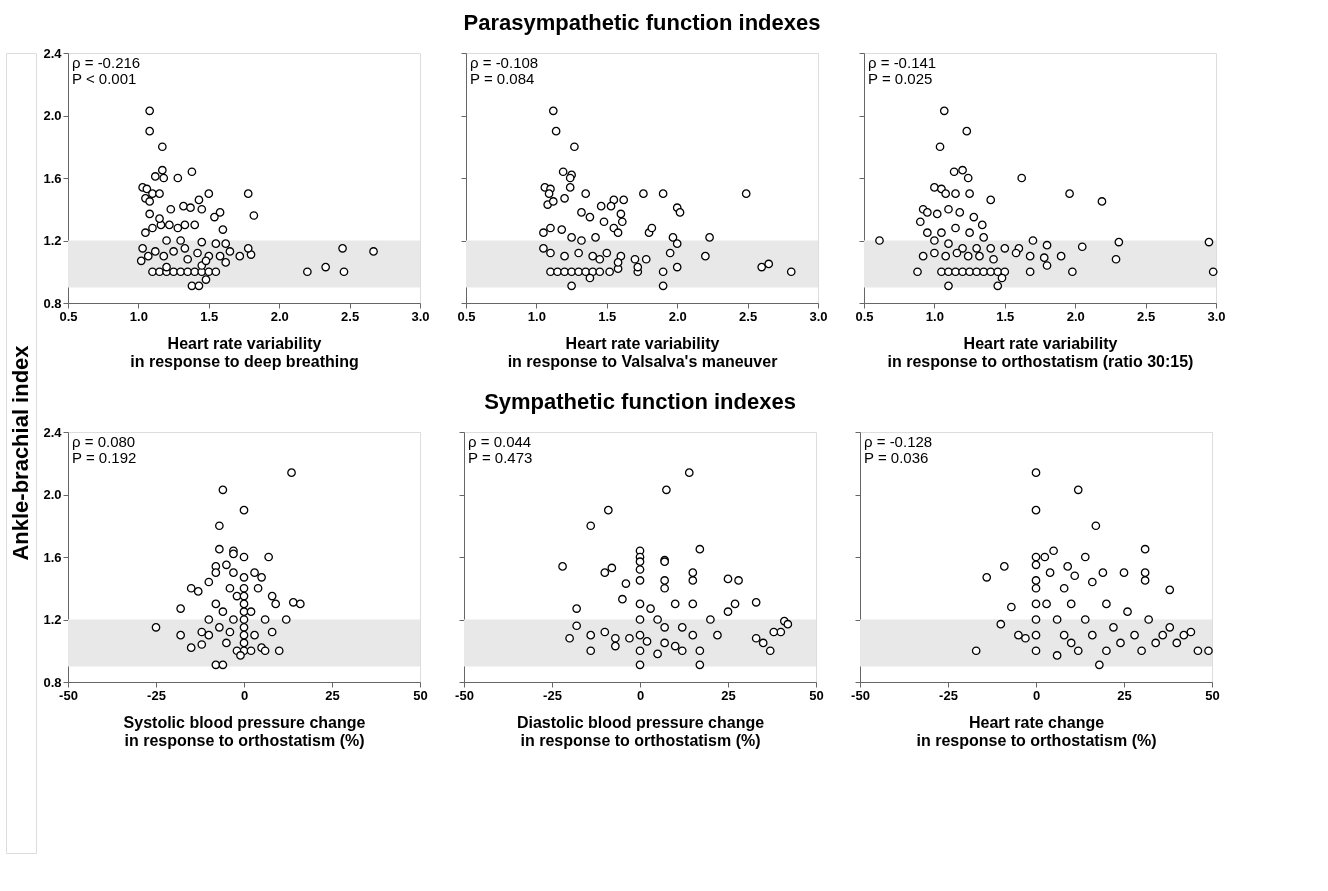 The image size is (1328, 891). I want to click on x-axis-title: Heart rate change in response to orthostatism (%), so click(1036, 731).